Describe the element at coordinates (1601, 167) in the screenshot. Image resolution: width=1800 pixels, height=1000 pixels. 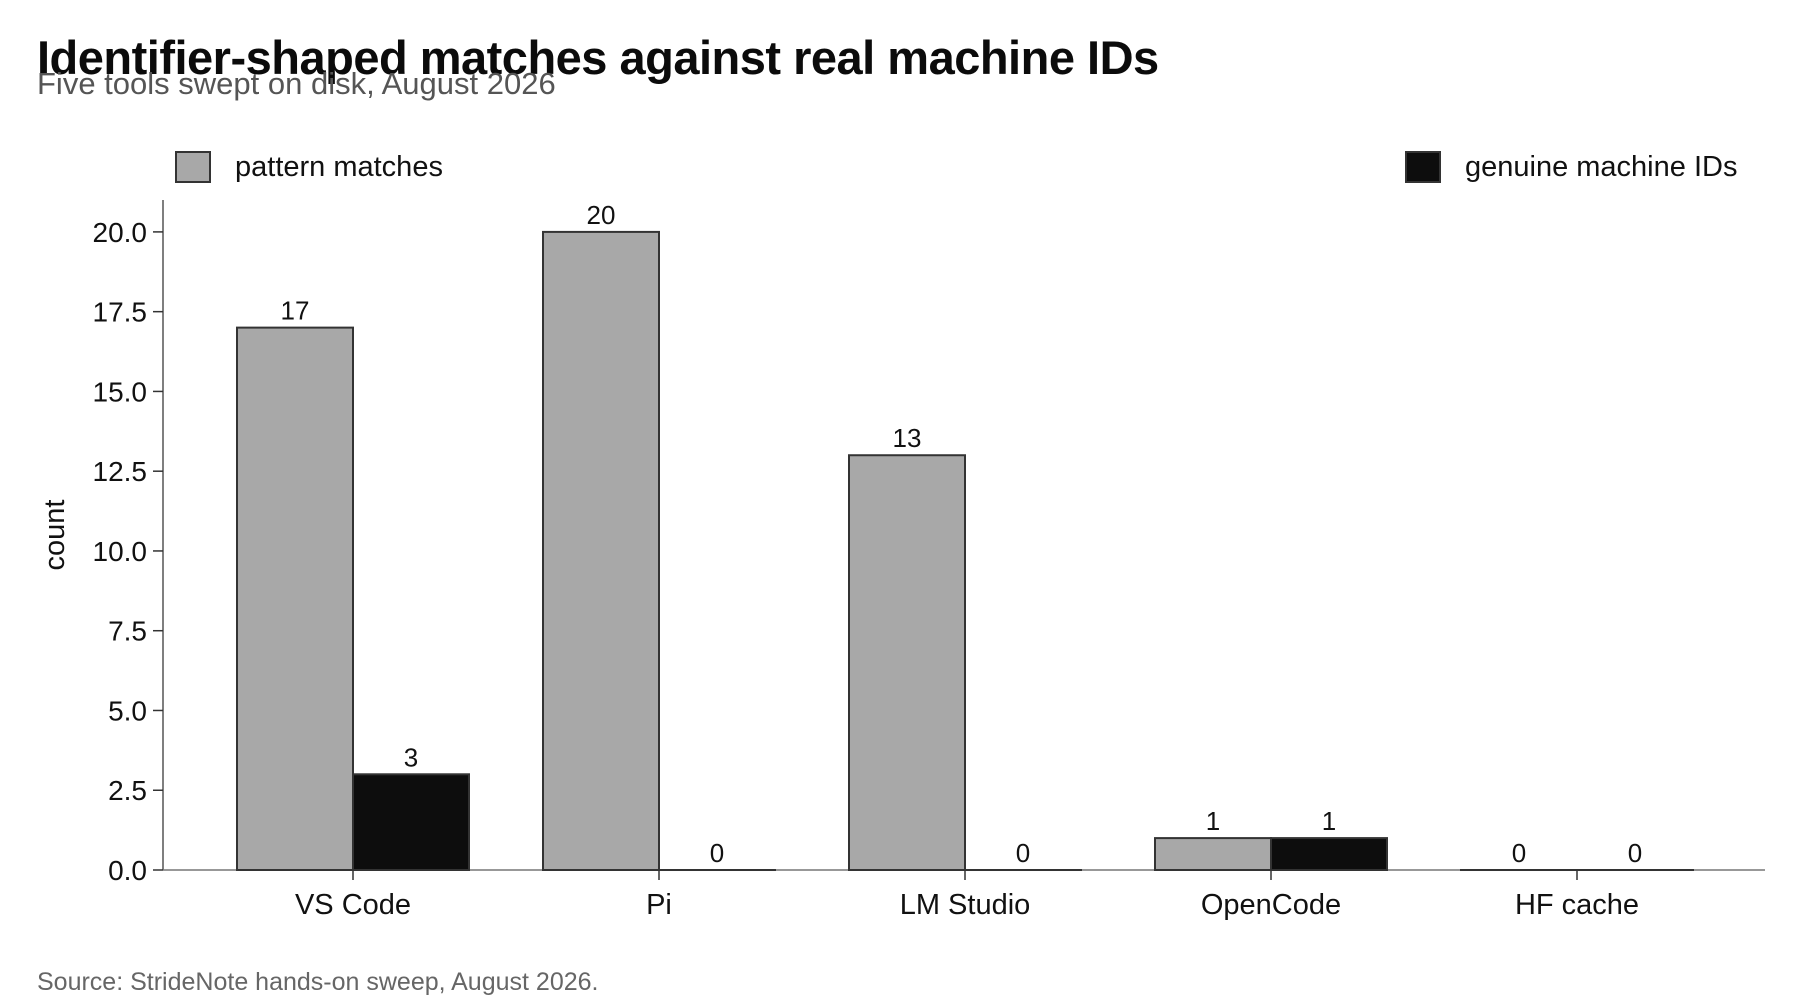
I see `legend-label-genuine-machine-ids: genuine machine IDs` at that location.